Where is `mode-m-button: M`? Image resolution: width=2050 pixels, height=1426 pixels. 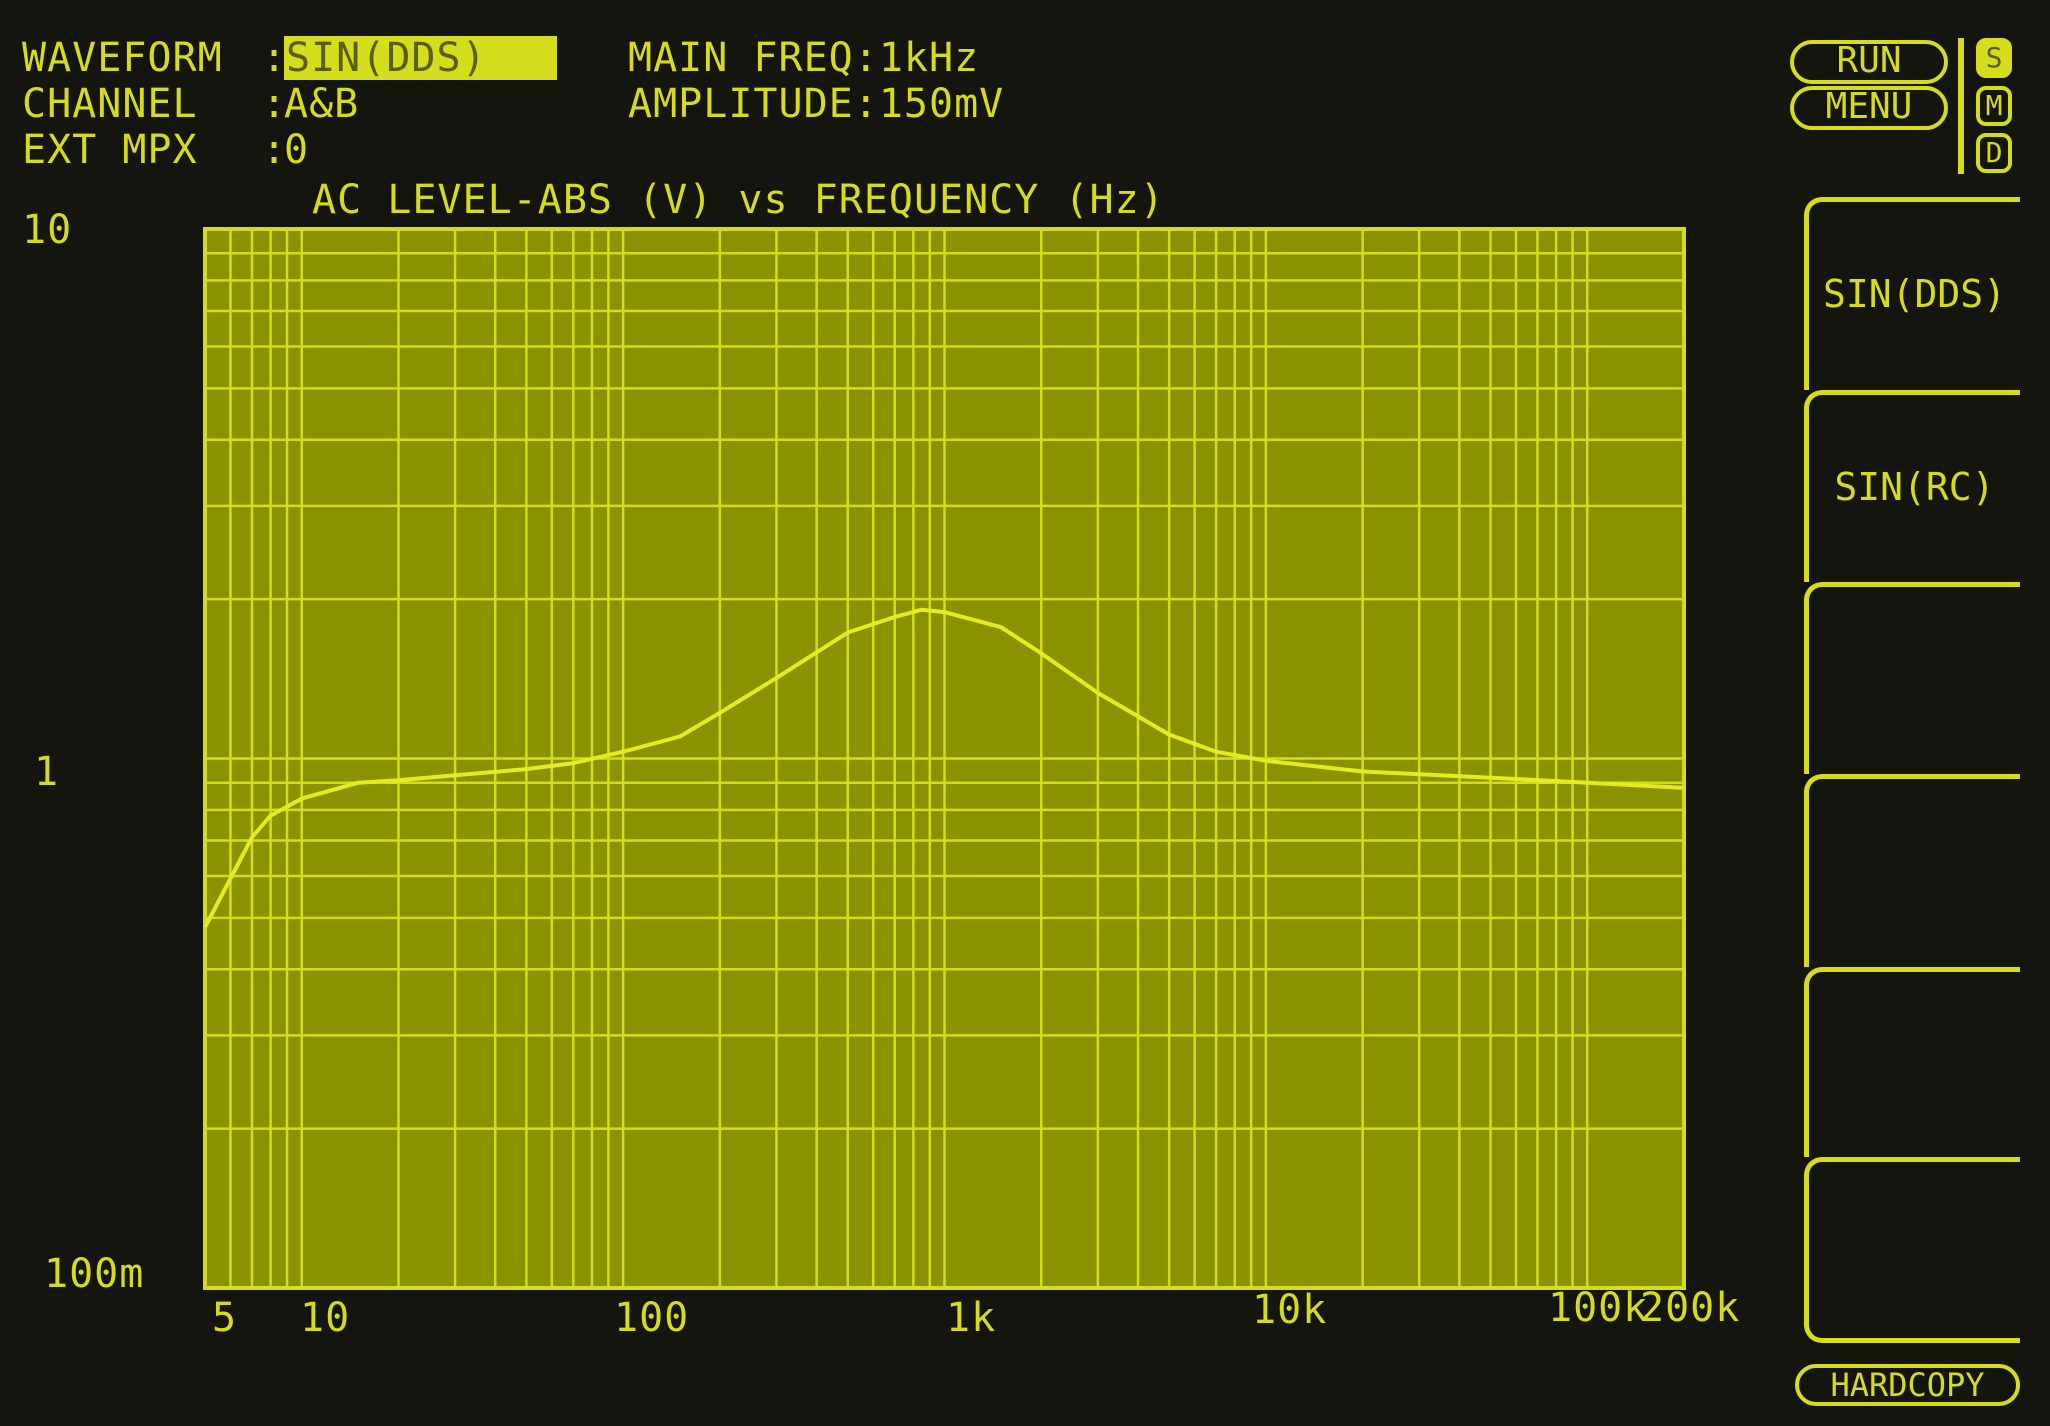
mode-m-button: M is located at coordinates (1994, 106).